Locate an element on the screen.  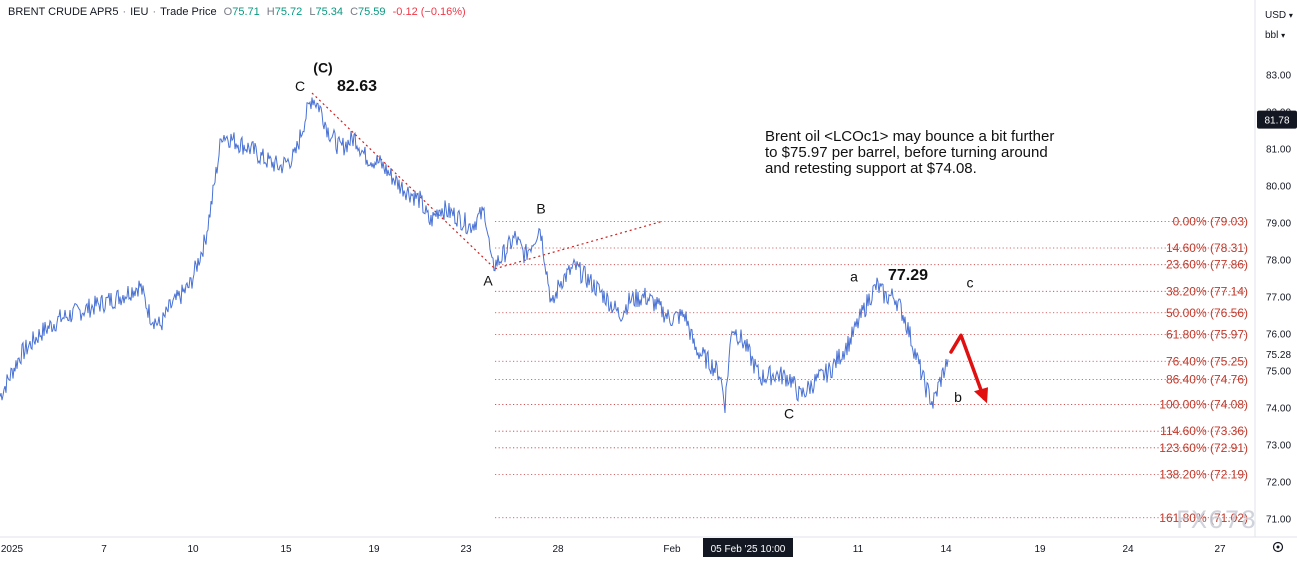
y-tick-label: 79.00 is located at coordinates (1278, 224).